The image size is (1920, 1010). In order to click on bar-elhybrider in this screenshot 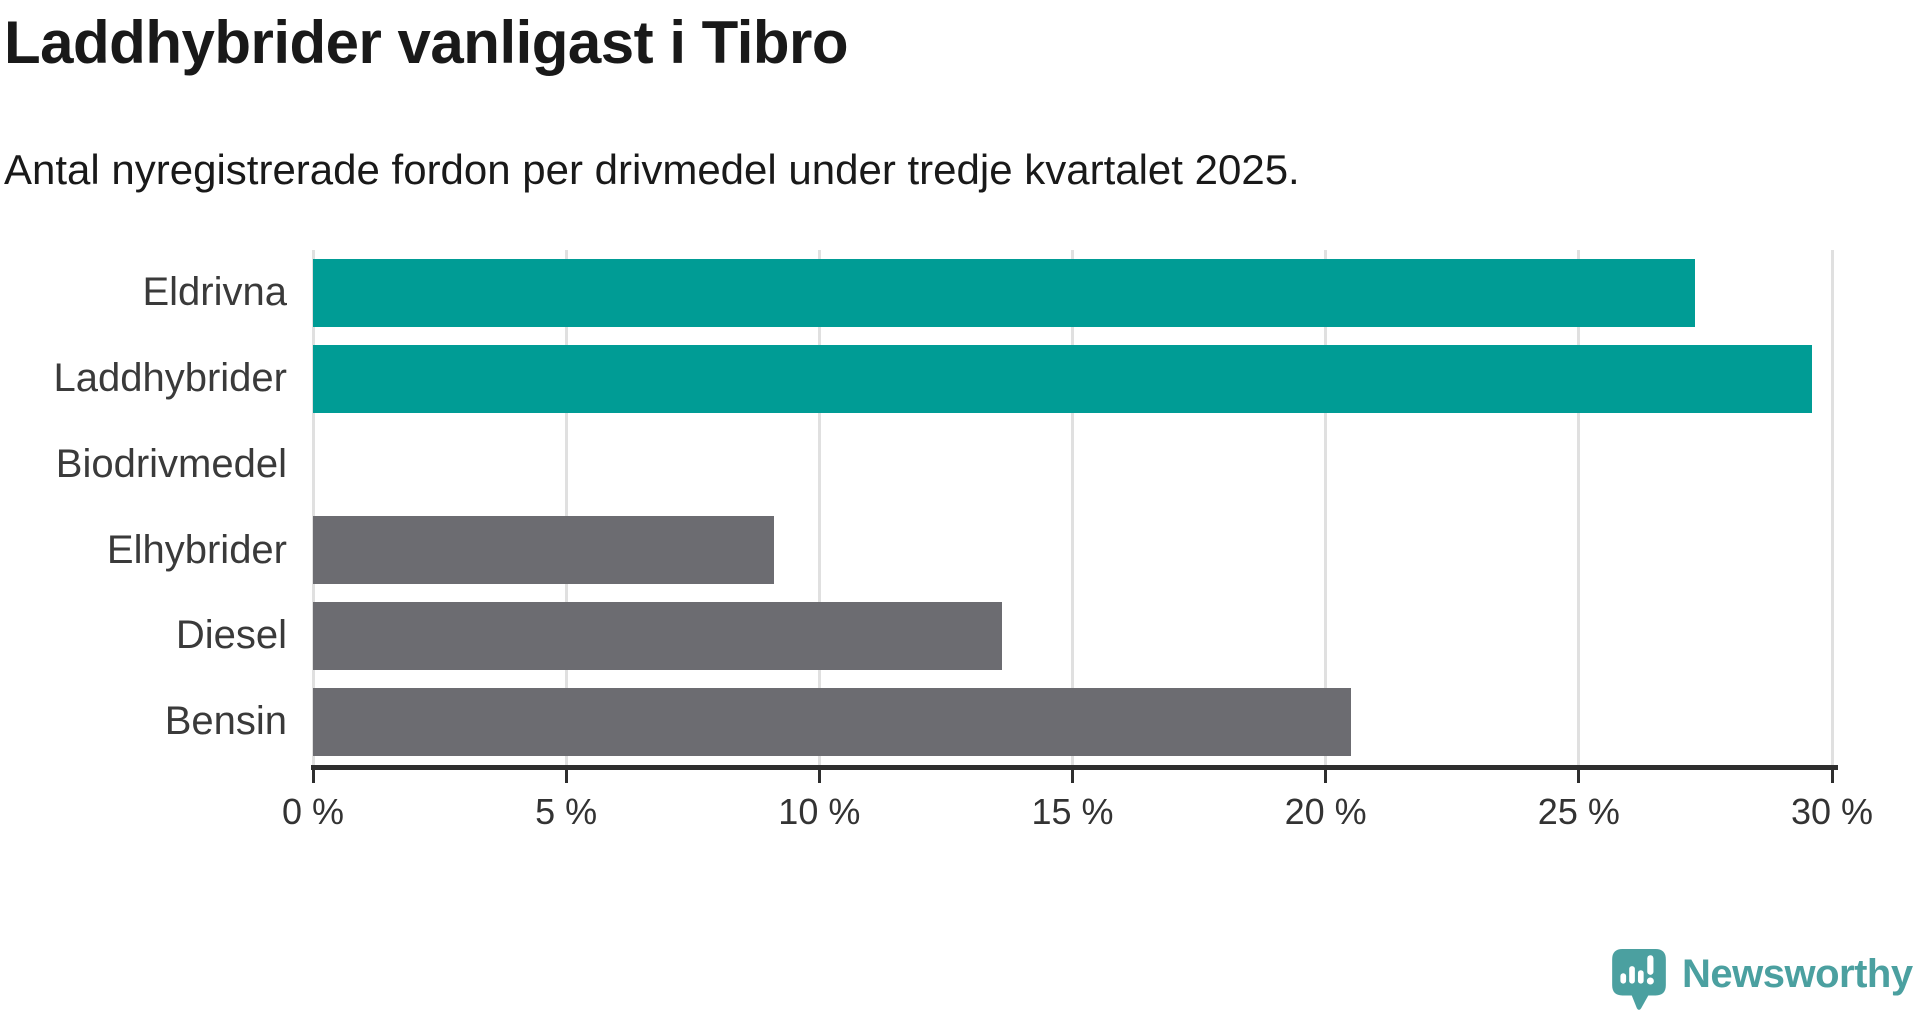, I will do `click(543, 550)`.